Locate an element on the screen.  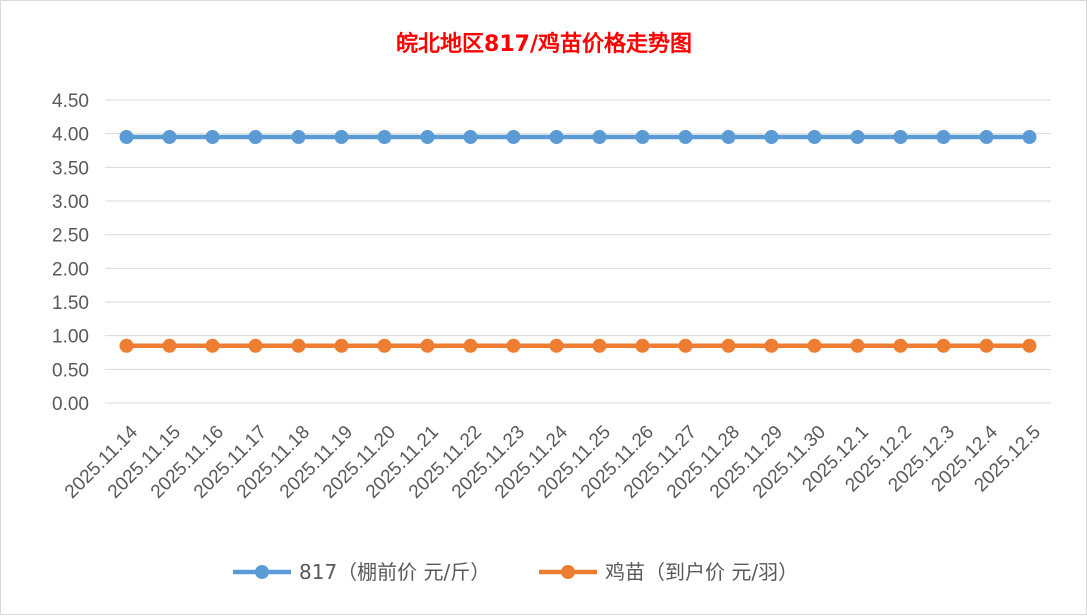
chart-title: 皖北地区817/鸡苗价格走势图 is located at coordinates (544, 44).